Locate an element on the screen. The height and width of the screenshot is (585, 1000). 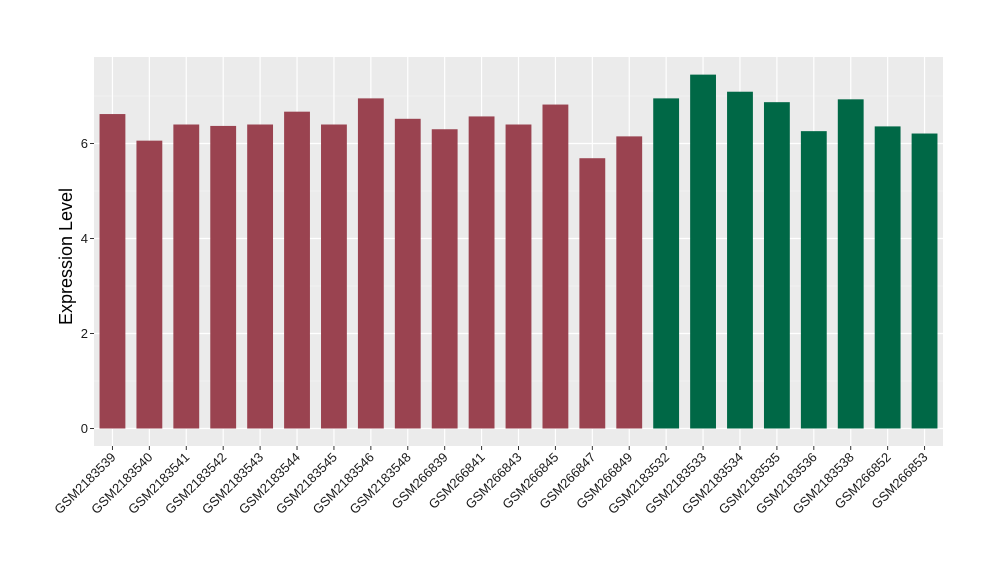
y-tick-label: 4 is located at coordinates (84, 238).